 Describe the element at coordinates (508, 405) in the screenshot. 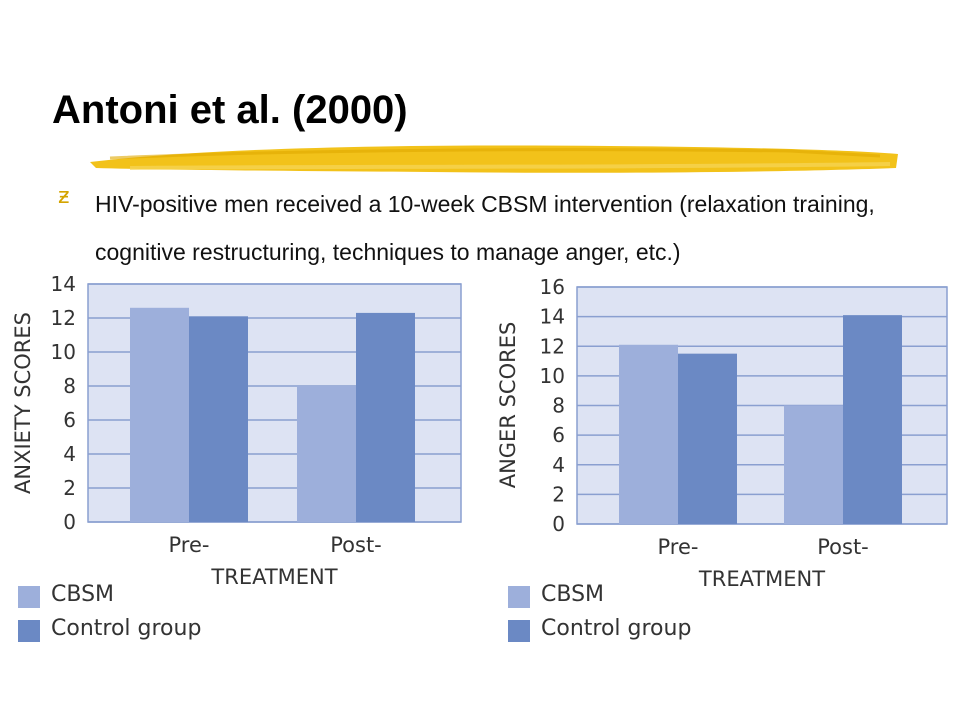

I see `y-axis-label: ANGER SCORES` at that location.